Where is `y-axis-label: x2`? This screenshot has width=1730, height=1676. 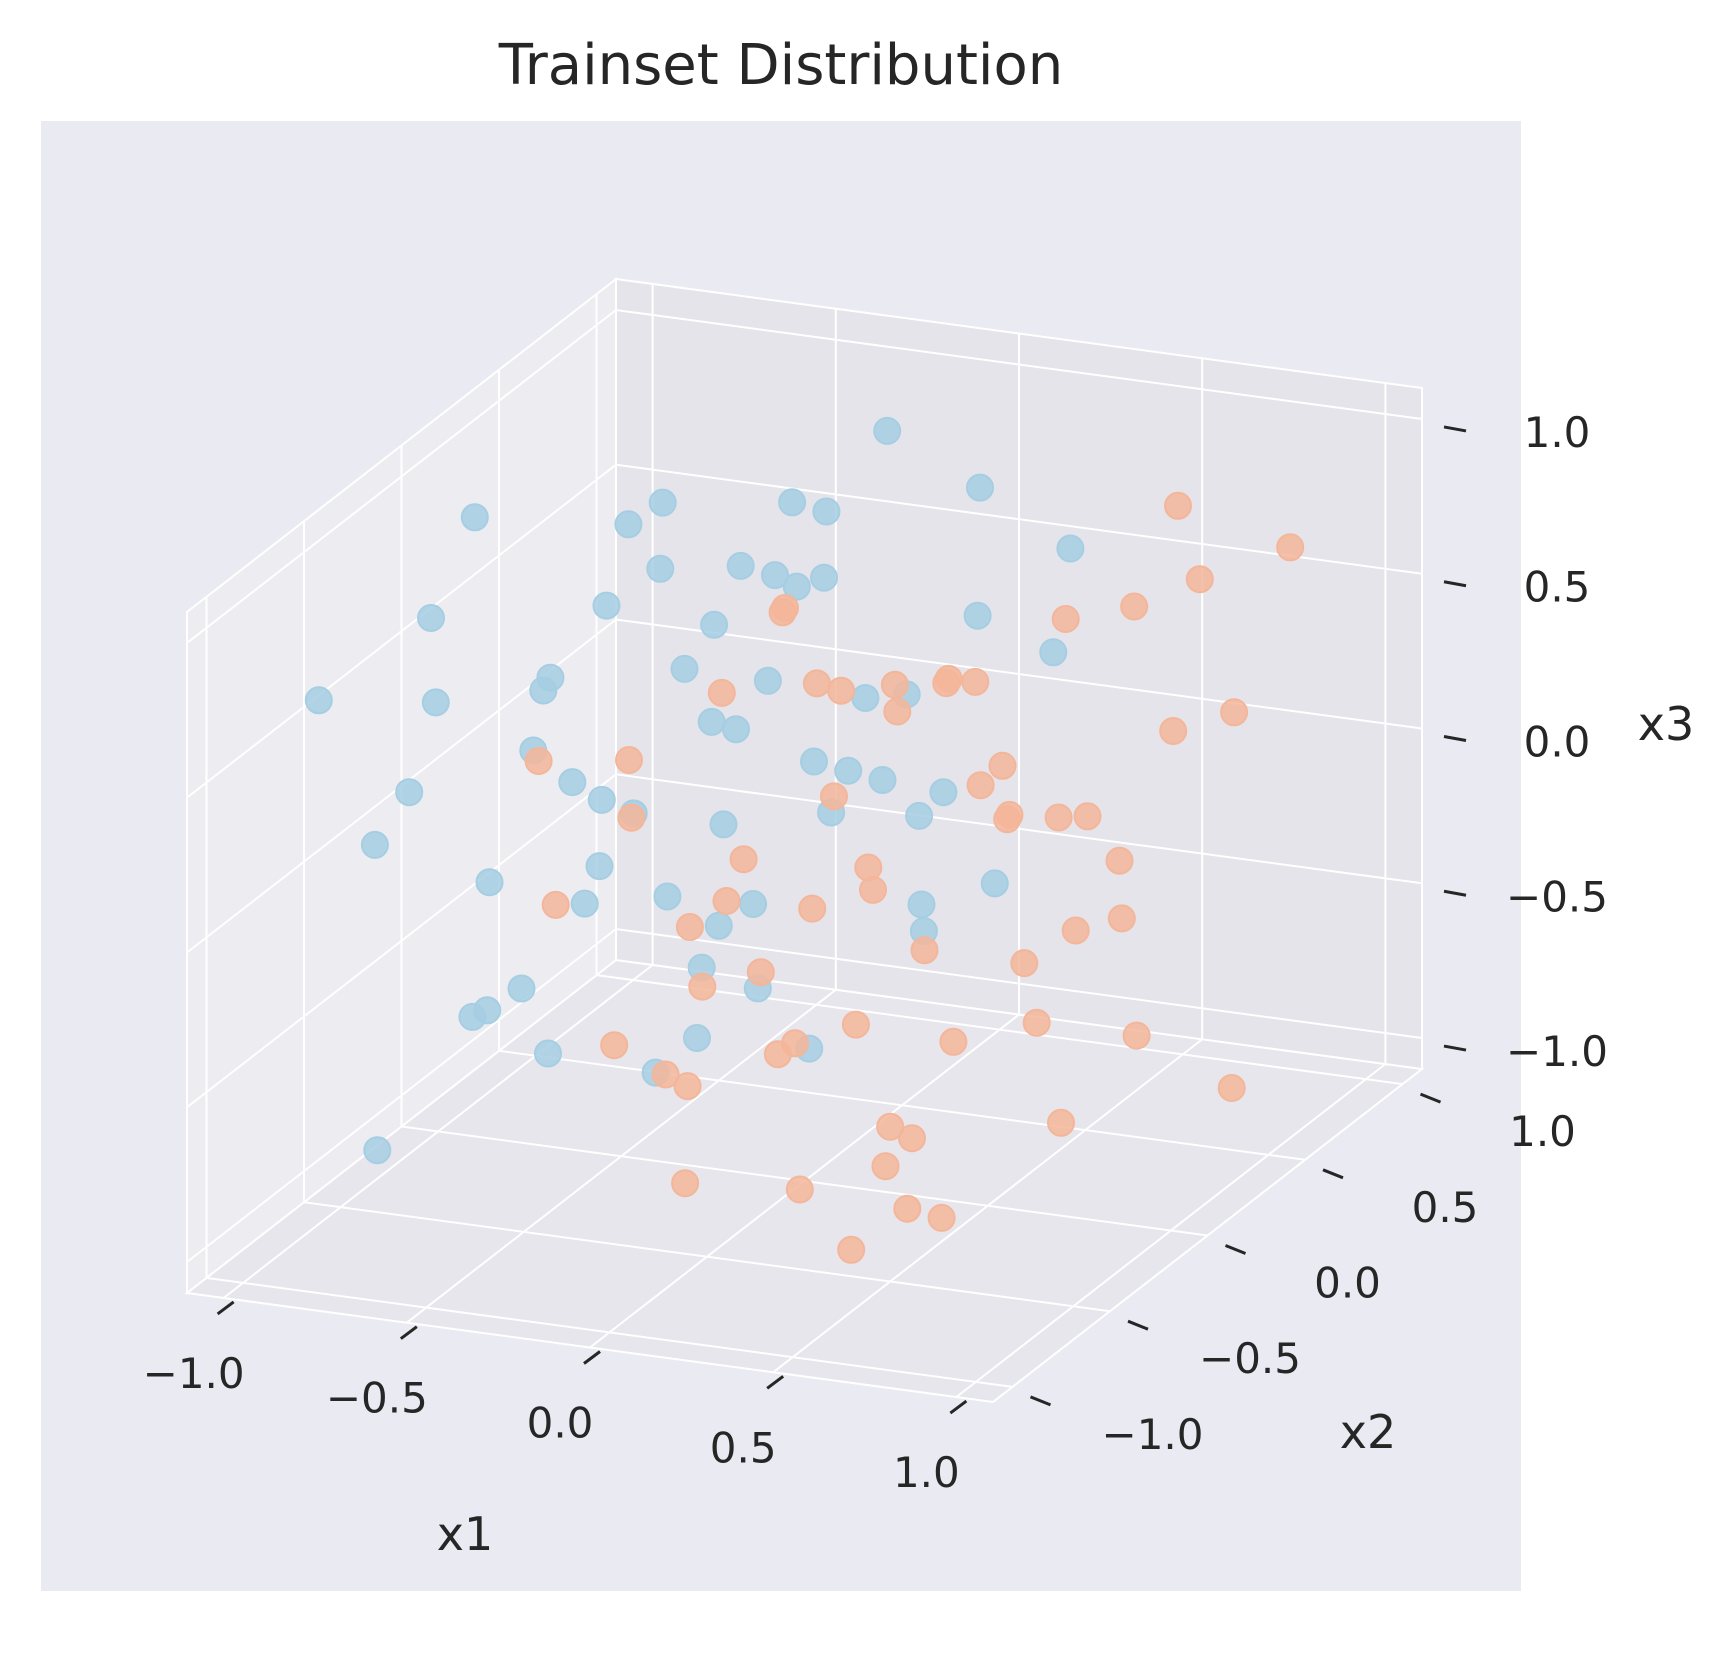 y-axis-label: x2 is located at coordinates (1368, 1432).